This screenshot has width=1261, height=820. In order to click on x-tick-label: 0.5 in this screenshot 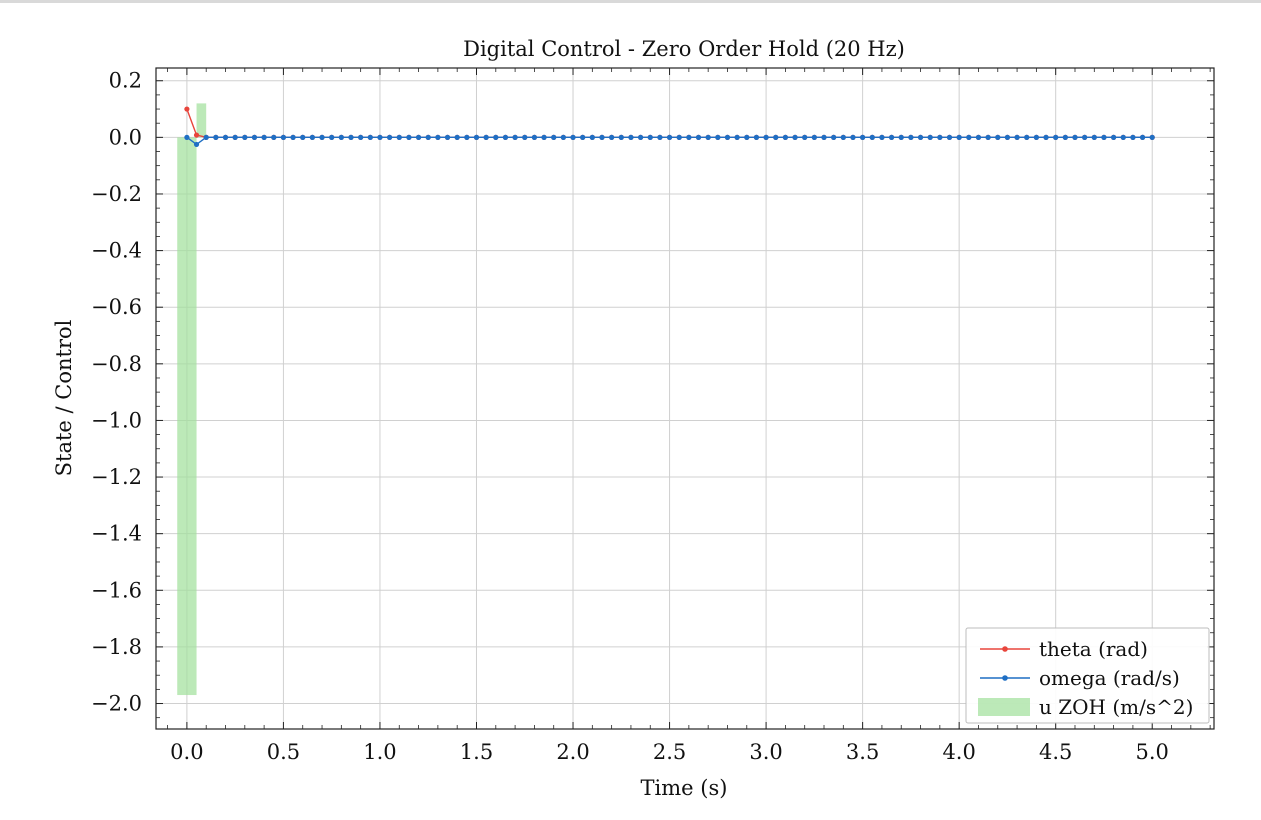, I will do `click(283, 752)`.